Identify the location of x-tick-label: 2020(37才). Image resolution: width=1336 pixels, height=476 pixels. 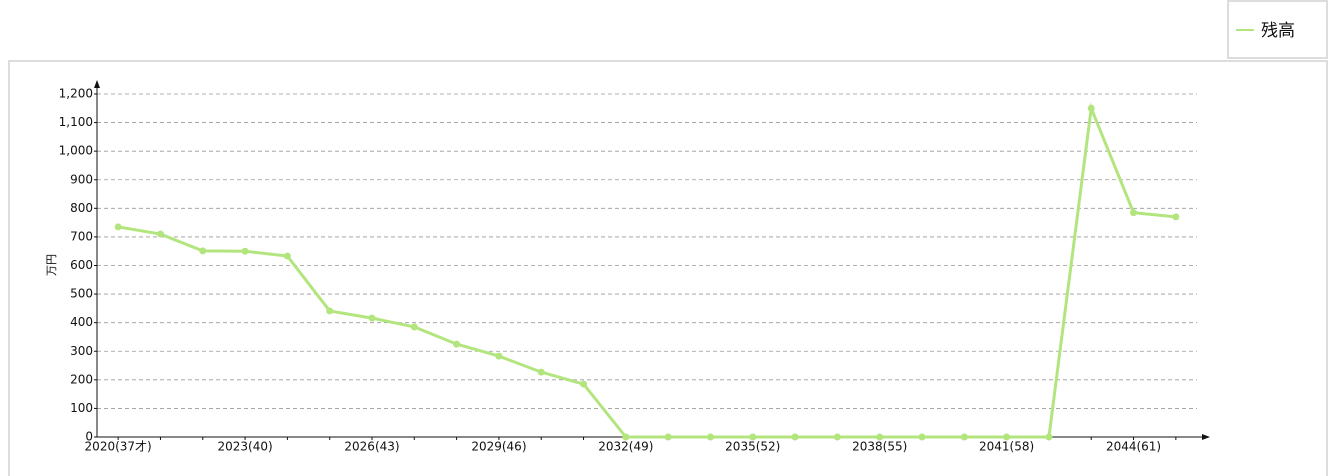
(118, 447).